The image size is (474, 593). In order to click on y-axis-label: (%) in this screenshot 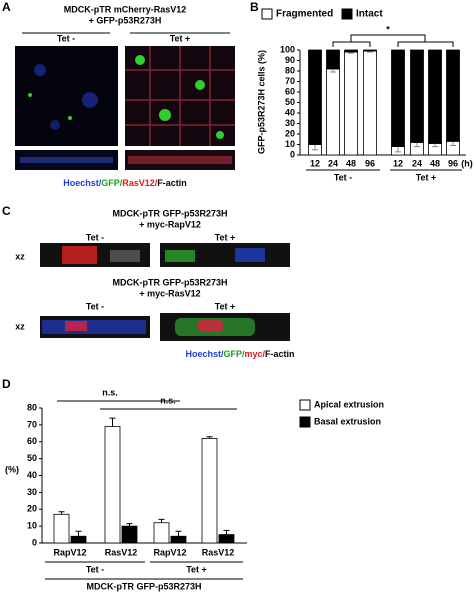, I will do `click(12, 469)`.